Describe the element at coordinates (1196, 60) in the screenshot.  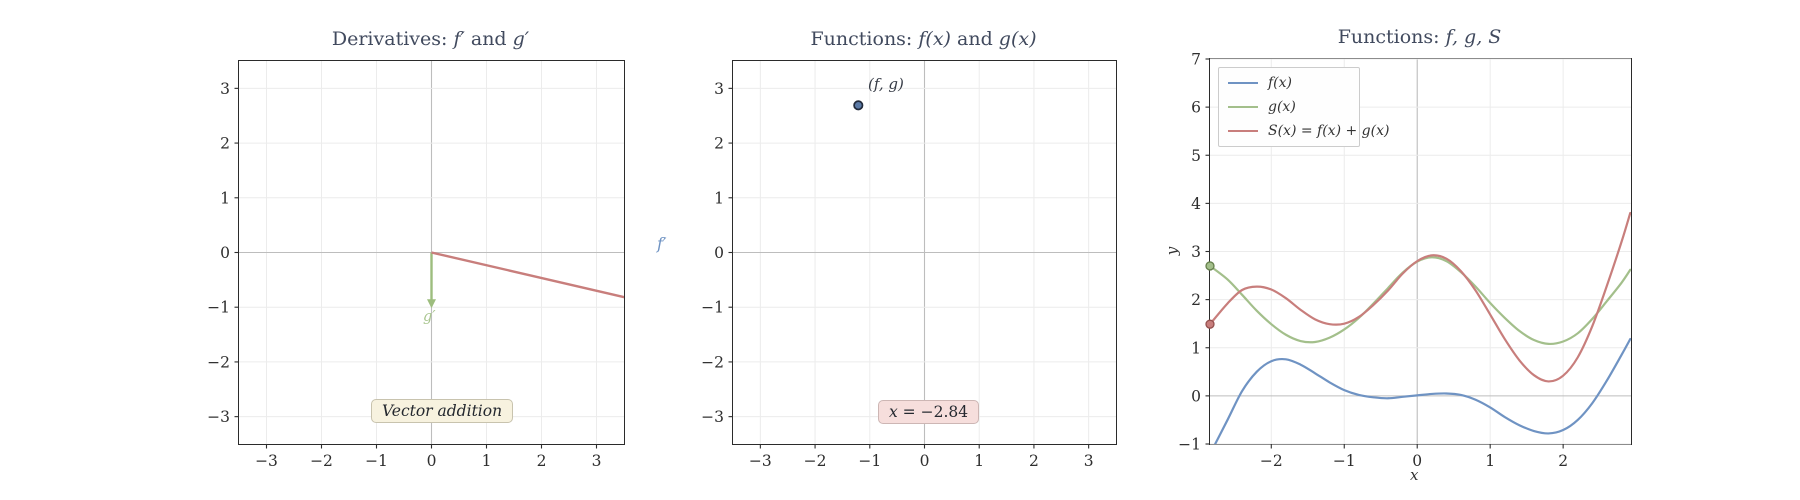
I see `y-tick-label: 7` at that location.